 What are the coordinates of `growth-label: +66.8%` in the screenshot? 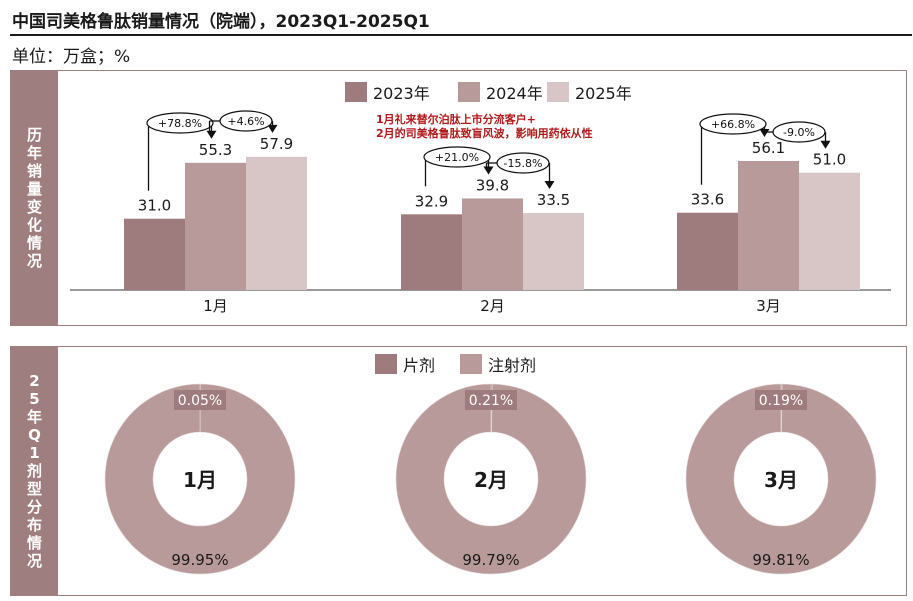 It's located at (733, 124).